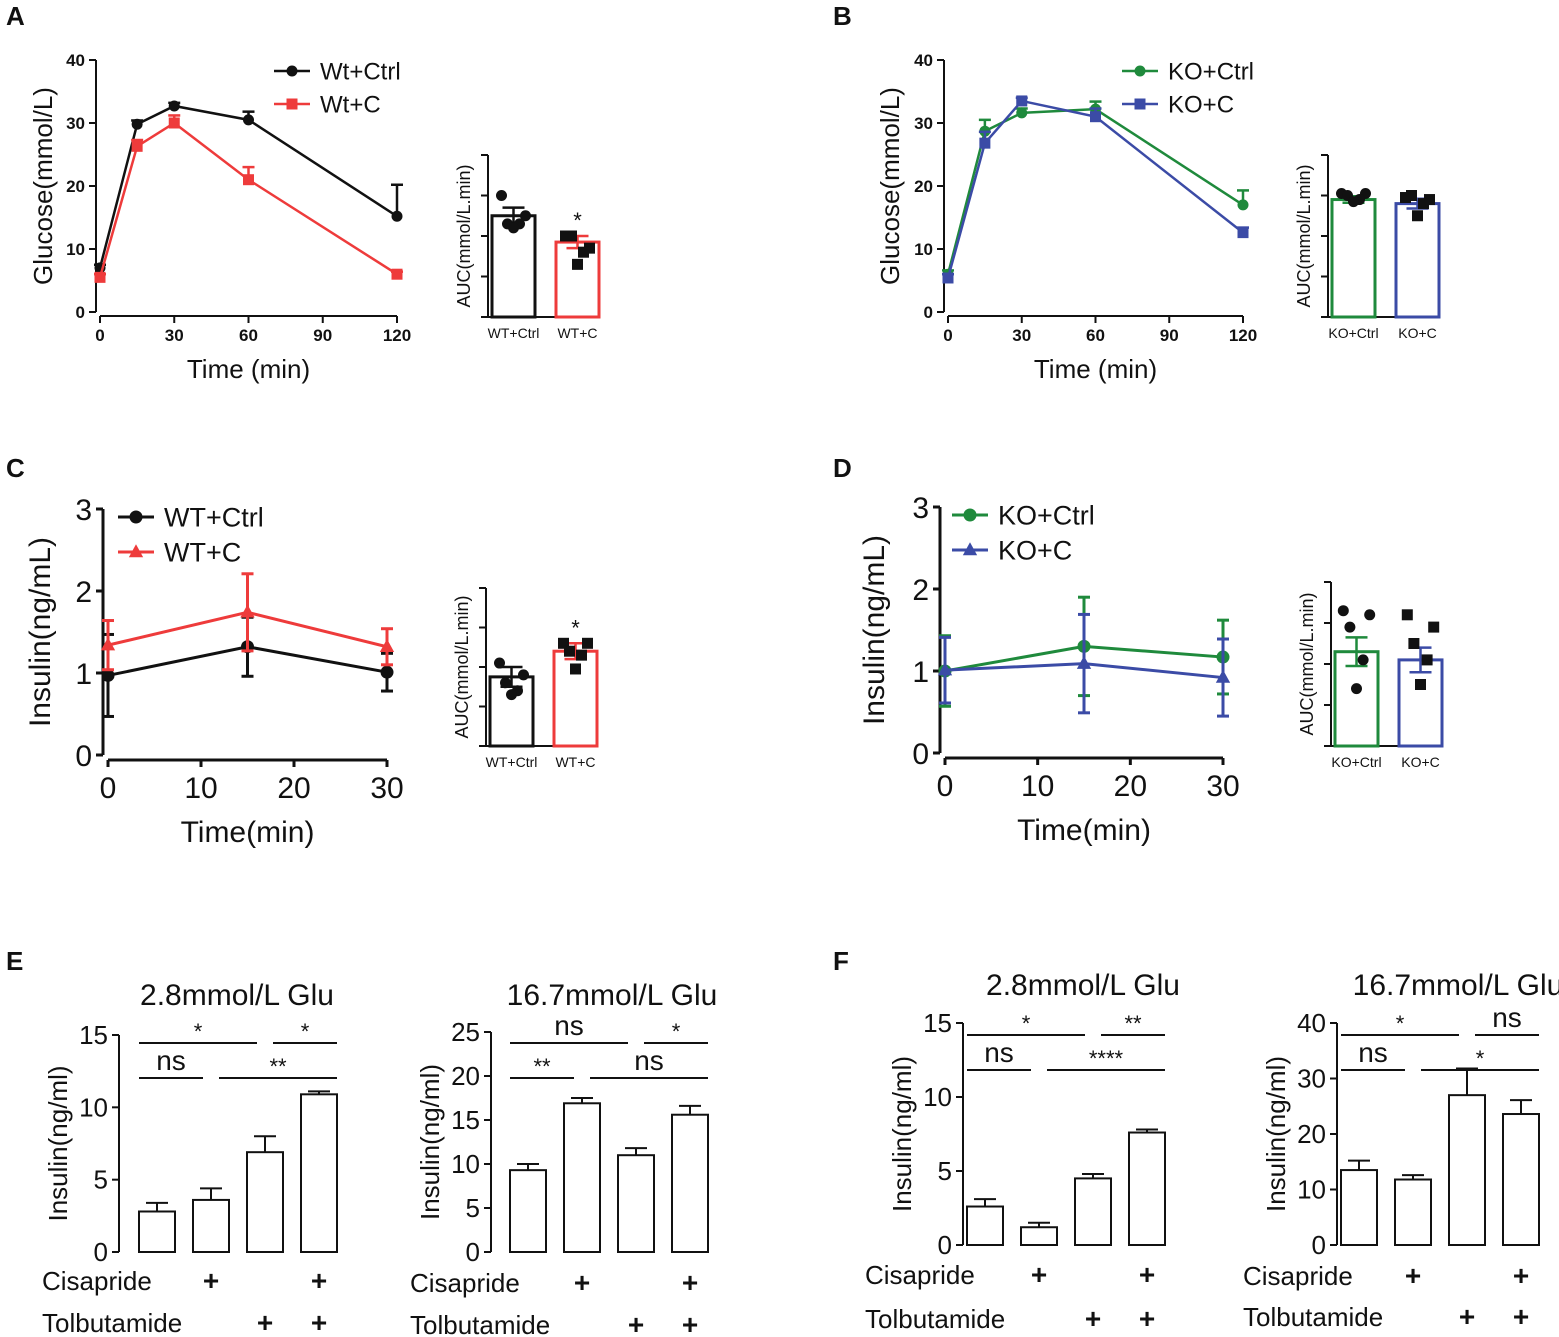  What do you see at coordinates (1243, 335) in the screenshot?
I see `x-tick-label: 120` at bounding box center [1243, 335].